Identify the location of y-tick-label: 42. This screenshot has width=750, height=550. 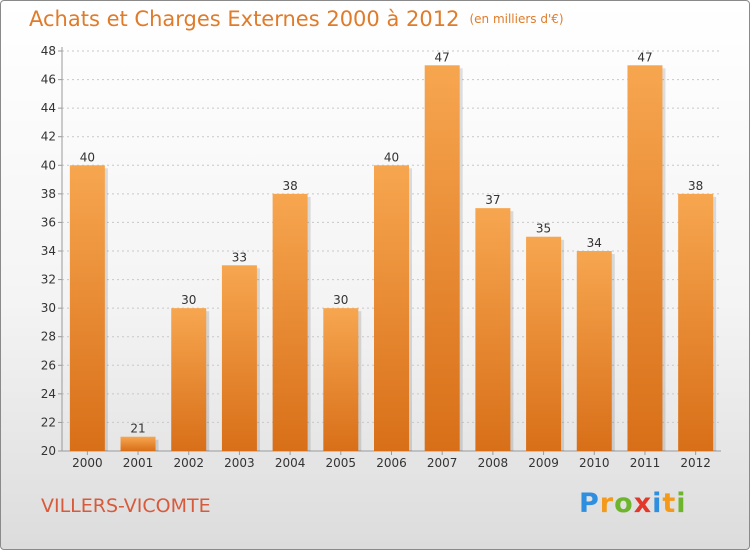
(48, 137).